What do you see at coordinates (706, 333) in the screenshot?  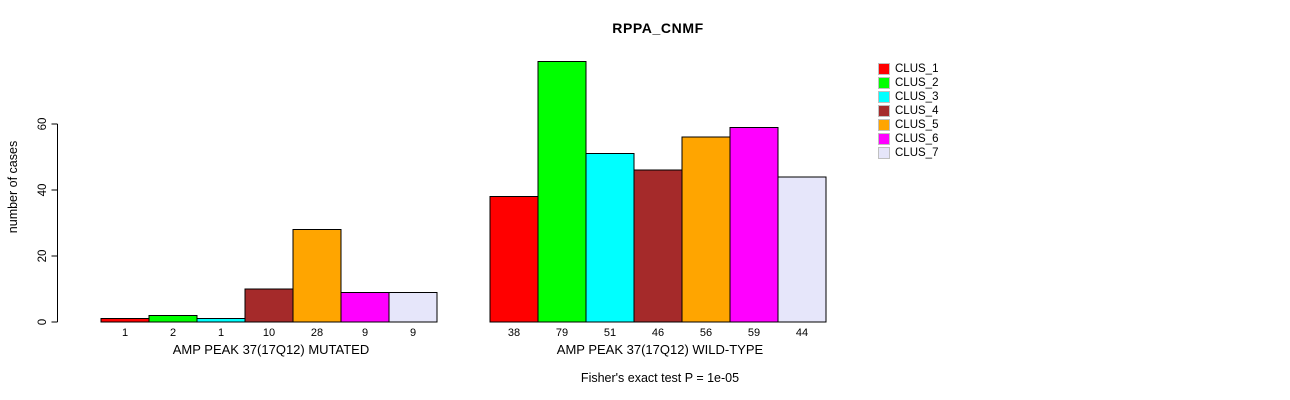 I see `bar-value-label-wild-type: 56` at bounding box center [706, 333].